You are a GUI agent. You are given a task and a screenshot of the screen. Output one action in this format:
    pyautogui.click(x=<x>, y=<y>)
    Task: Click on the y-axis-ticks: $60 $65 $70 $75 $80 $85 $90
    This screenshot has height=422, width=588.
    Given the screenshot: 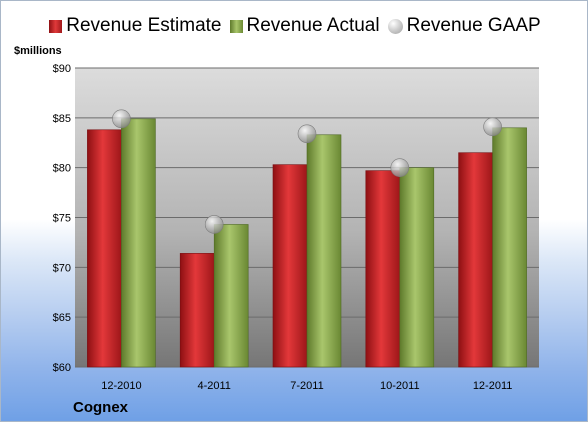 What is the action you would take?
    pyautogui.click(x=62, y=218)
    